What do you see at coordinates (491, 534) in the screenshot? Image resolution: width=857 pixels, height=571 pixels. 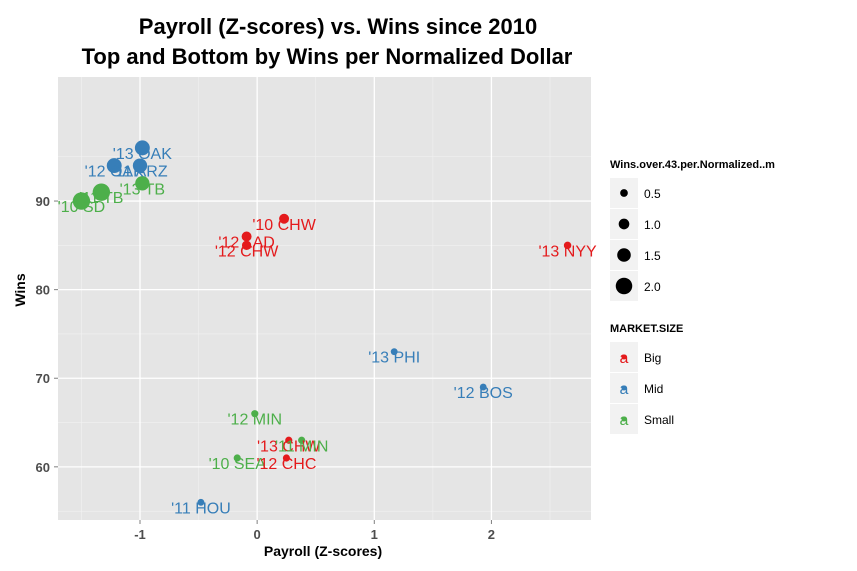 I see `x-tick-label: 2` at bounding box center [491, 534].